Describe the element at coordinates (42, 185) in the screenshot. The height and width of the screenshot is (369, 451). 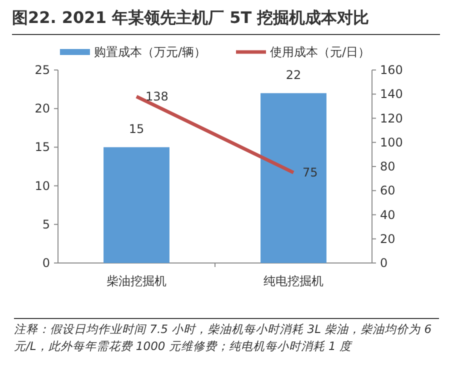
I see `y-tick-label: 10` at that location.